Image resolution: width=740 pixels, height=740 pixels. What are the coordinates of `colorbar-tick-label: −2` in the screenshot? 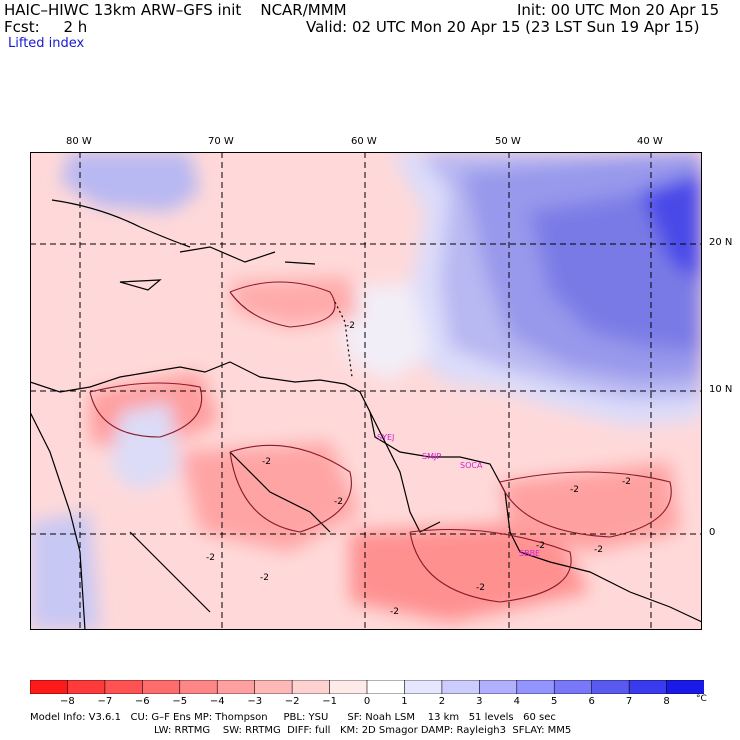 It's located at (292, 701).